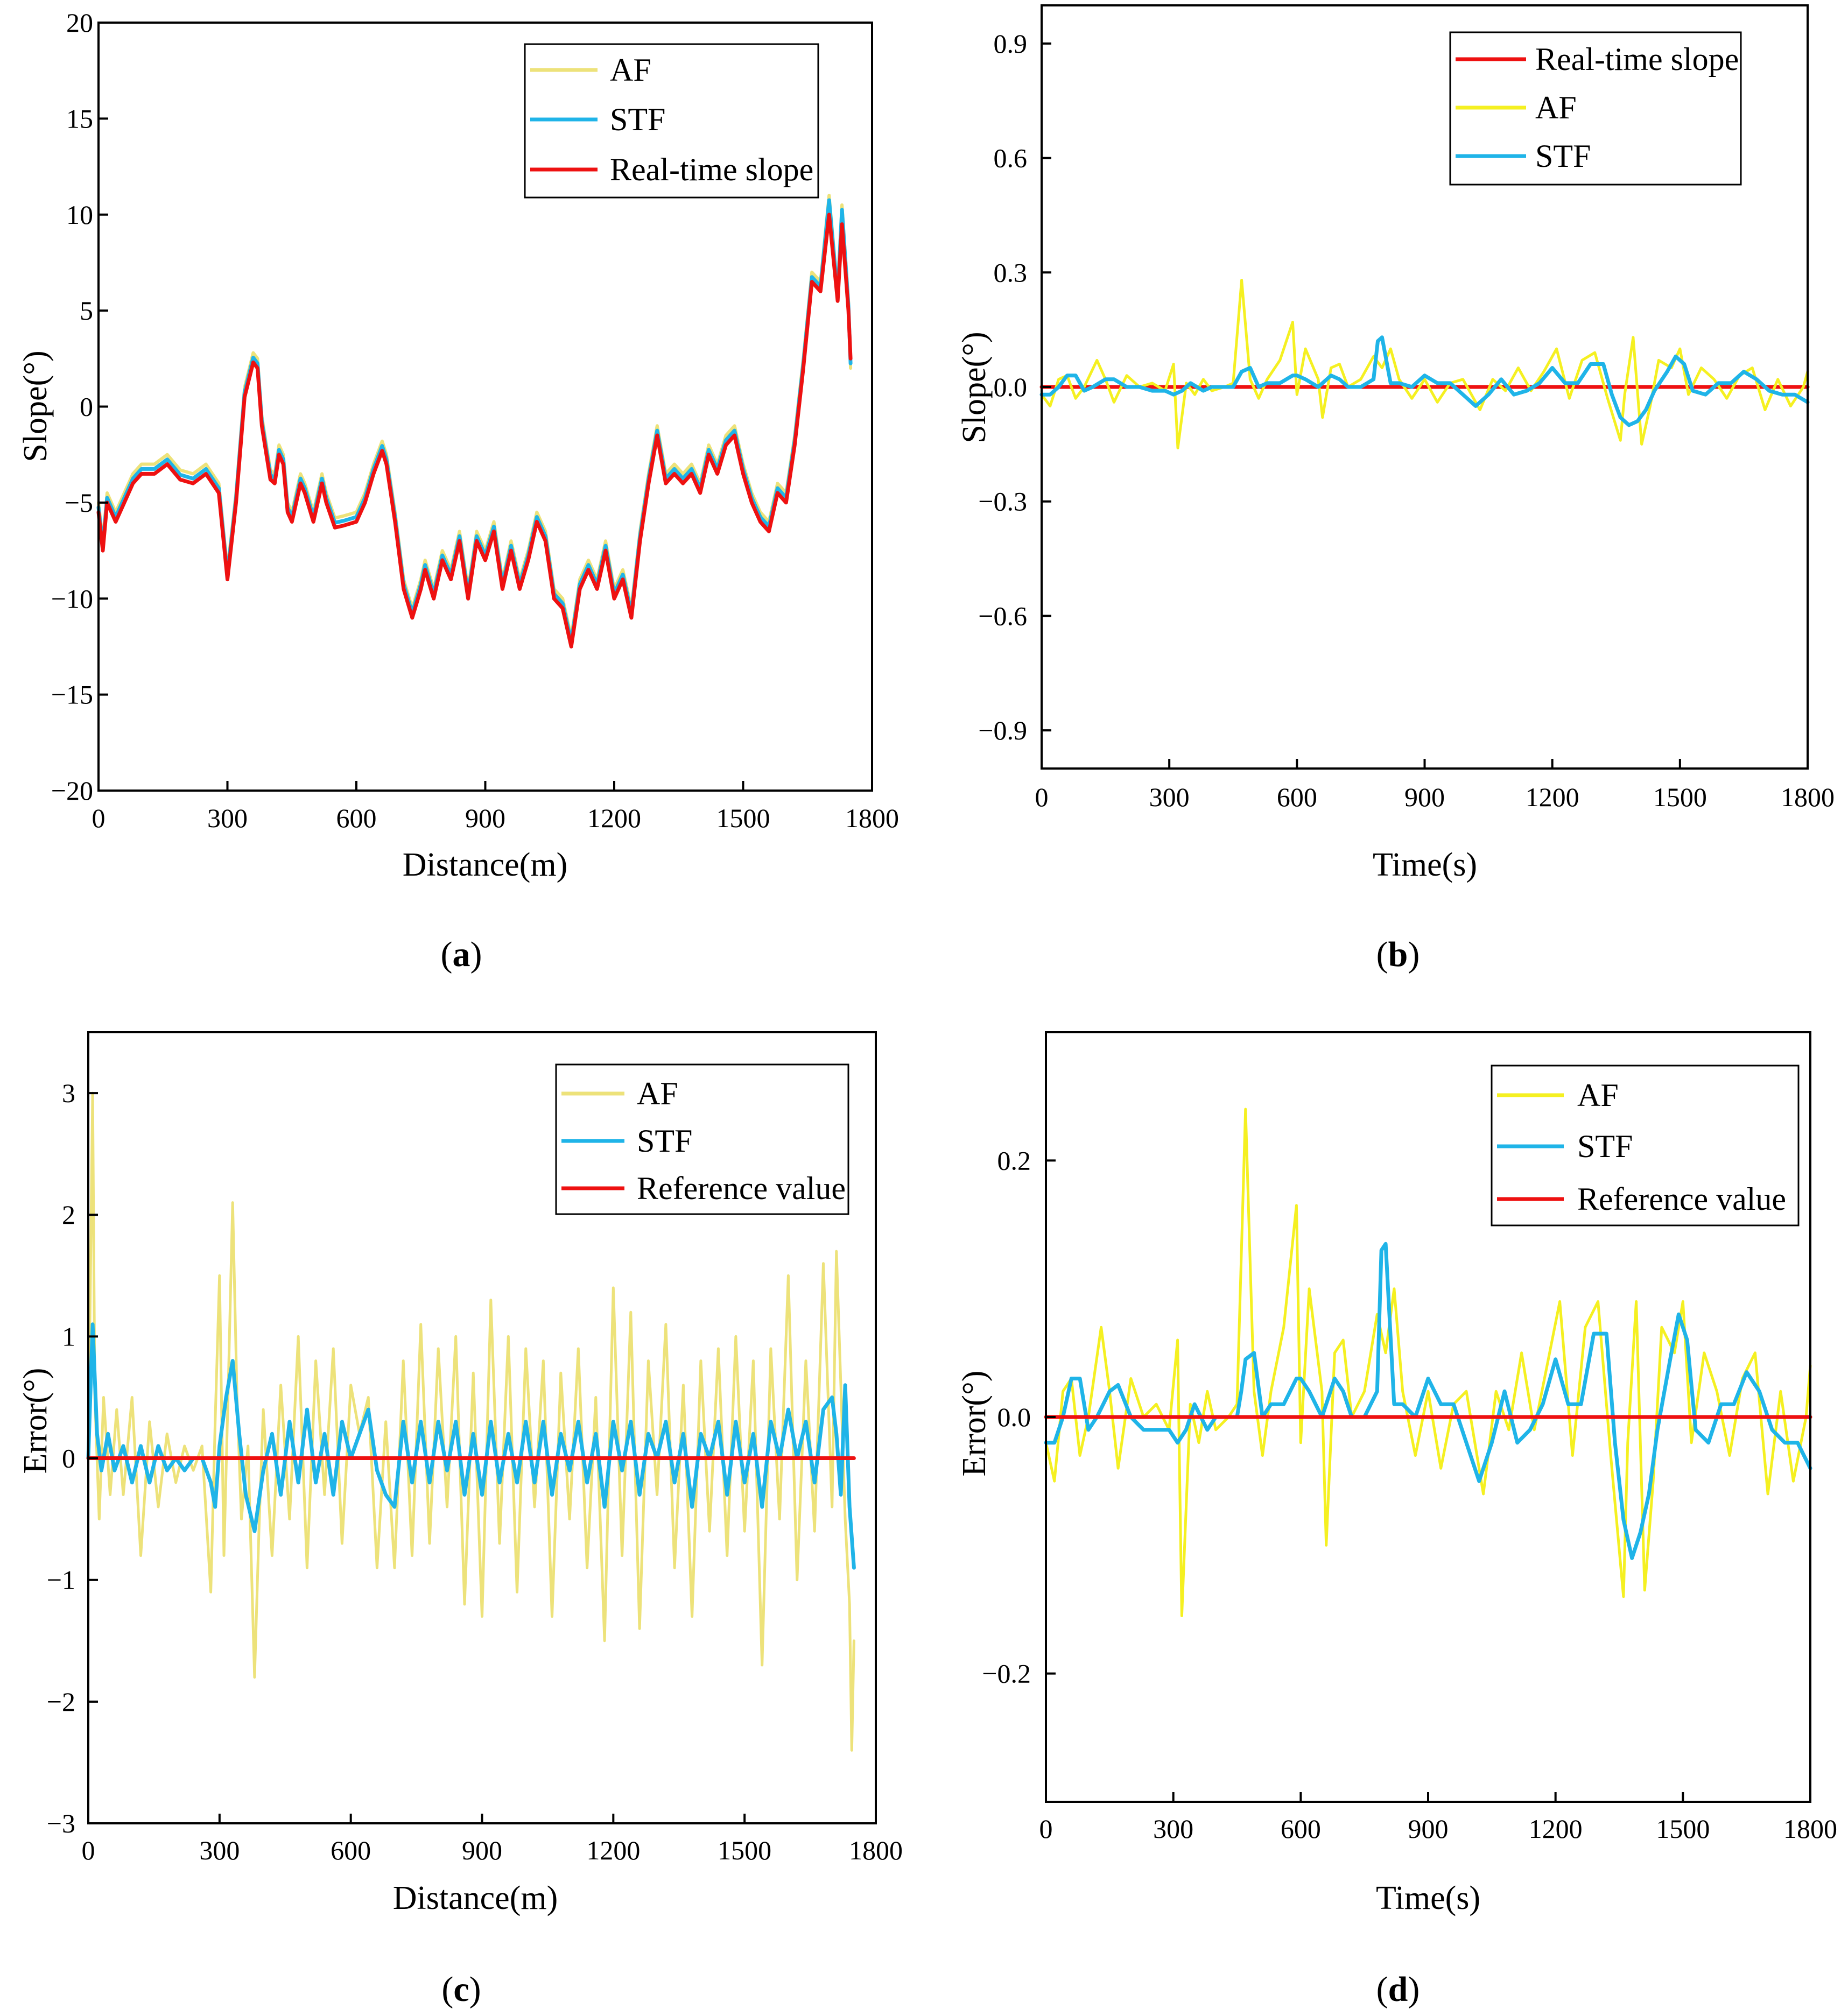 The width and height of the screenshot is (1848, 2016). Describe the element at coordinates (1398, 1989) in the screenshot. I see `panel-label-d: (d)` at that location.